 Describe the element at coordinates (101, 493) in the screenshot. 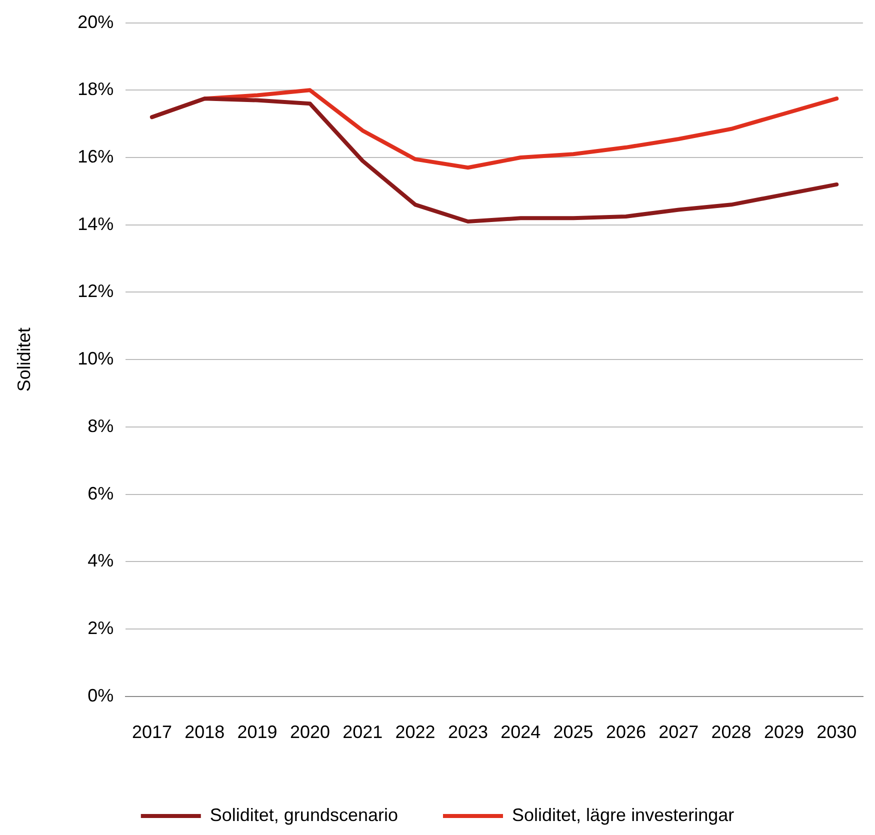

I see `y-tick-label: 6%` at that location.